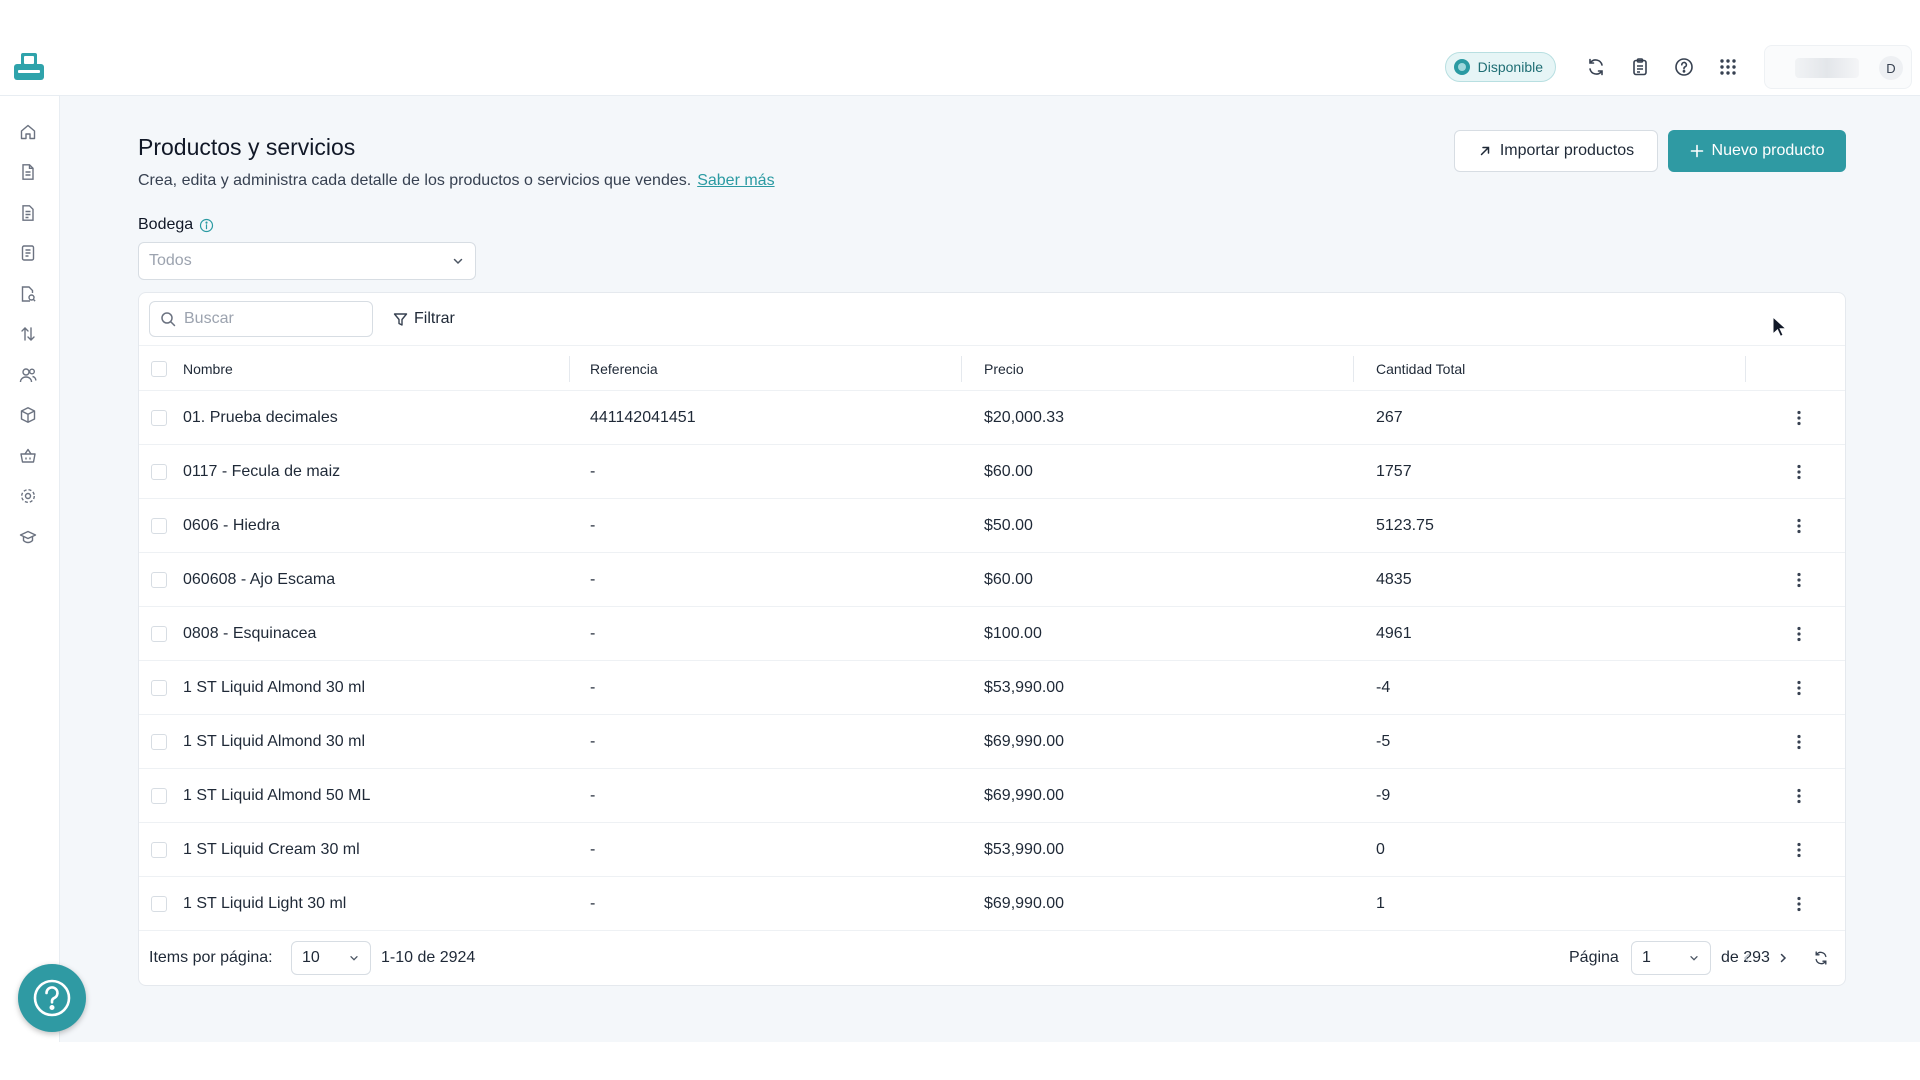 This screenshot has height=1080, width=1920. What do you see at coordinates (28, 415) in the screenshot?
I see `box-icon` at bounding box center [28, 415].